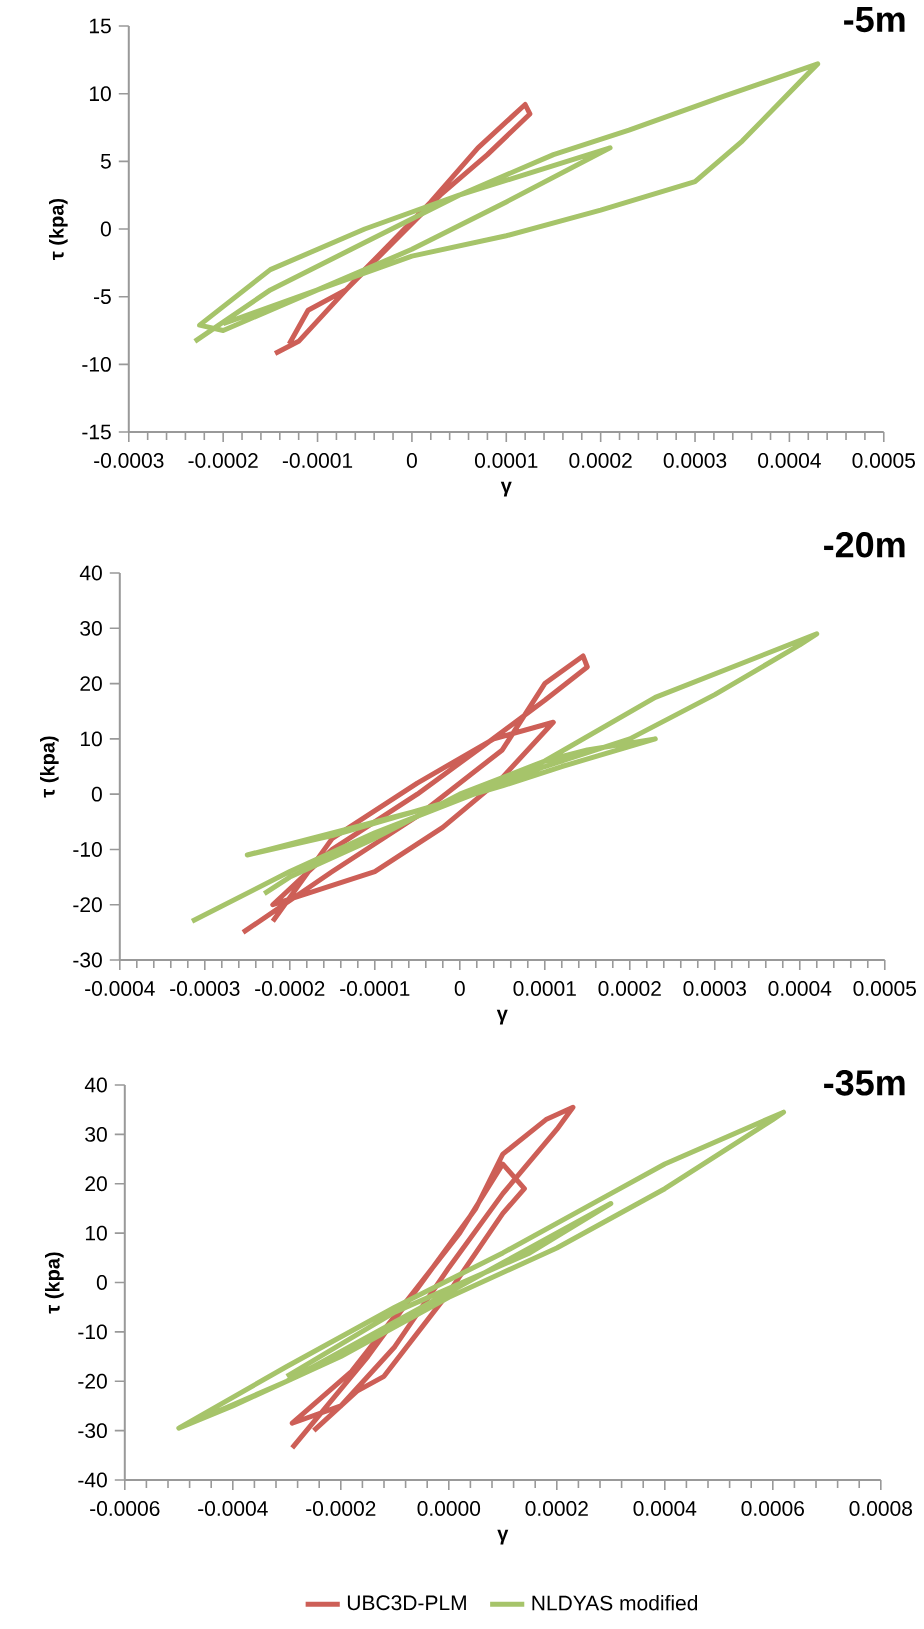  What do you see at coordinates (864, 545) in the screenshot?
I see `chart-title: -20m` at bounding box center [864, 545].